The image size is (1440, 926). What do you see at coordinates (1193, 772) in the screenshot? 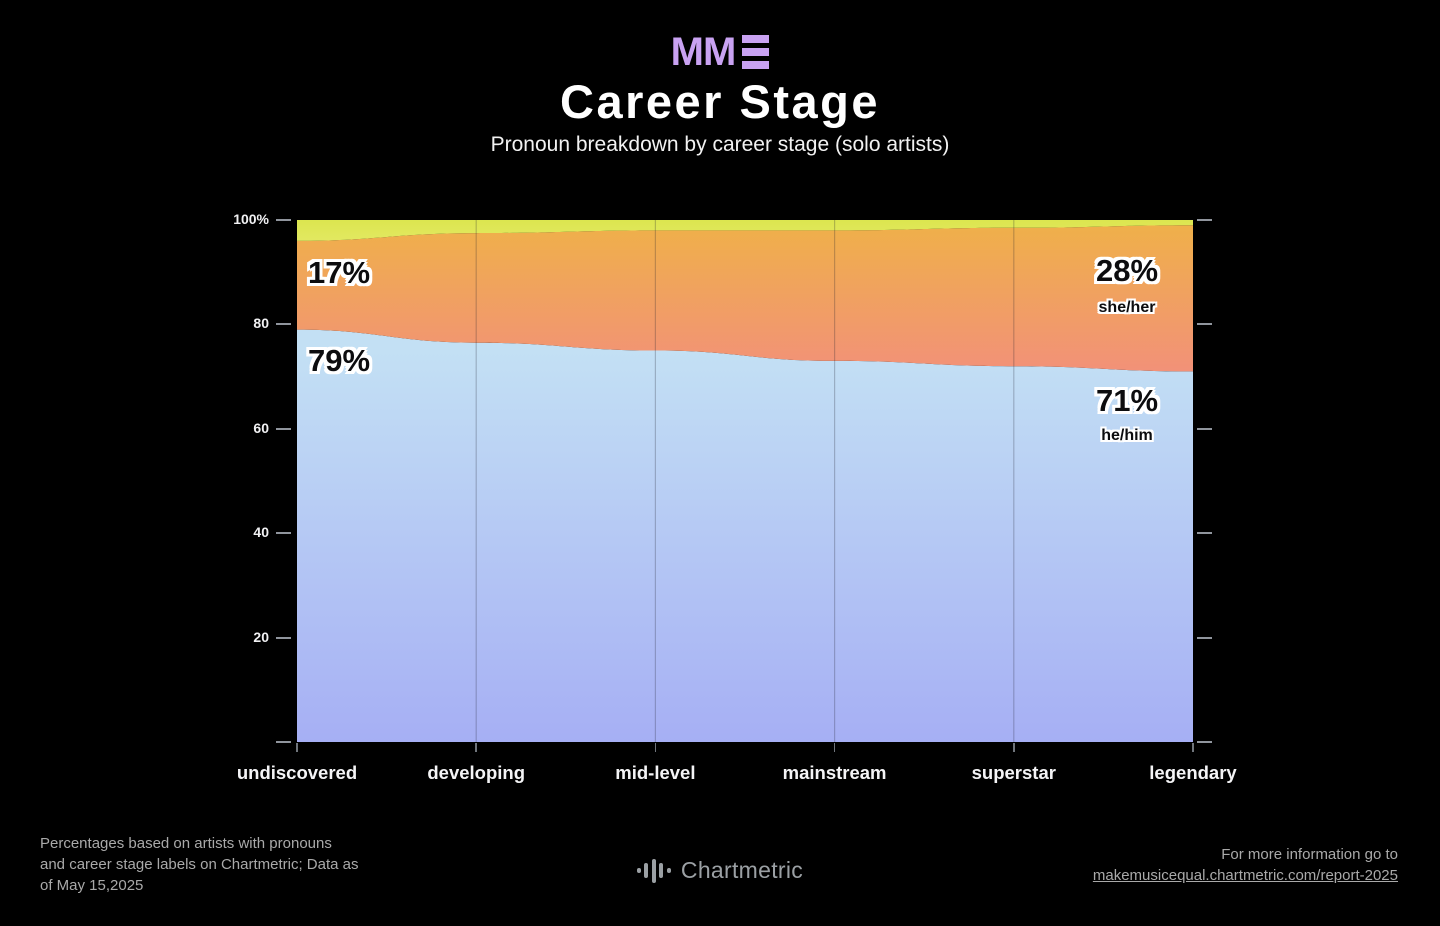
I see `x-axis-label-legendary: legendary` at bounding box center [1193, 772].